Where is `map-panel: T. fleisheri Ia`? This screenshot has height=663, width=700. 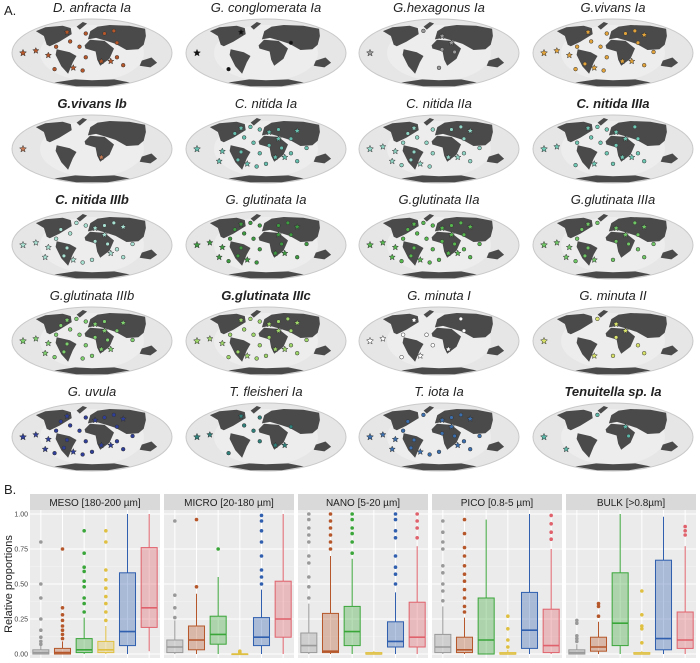
map-panel: T. fleisheri Ia is located at coordinates (266, 430).